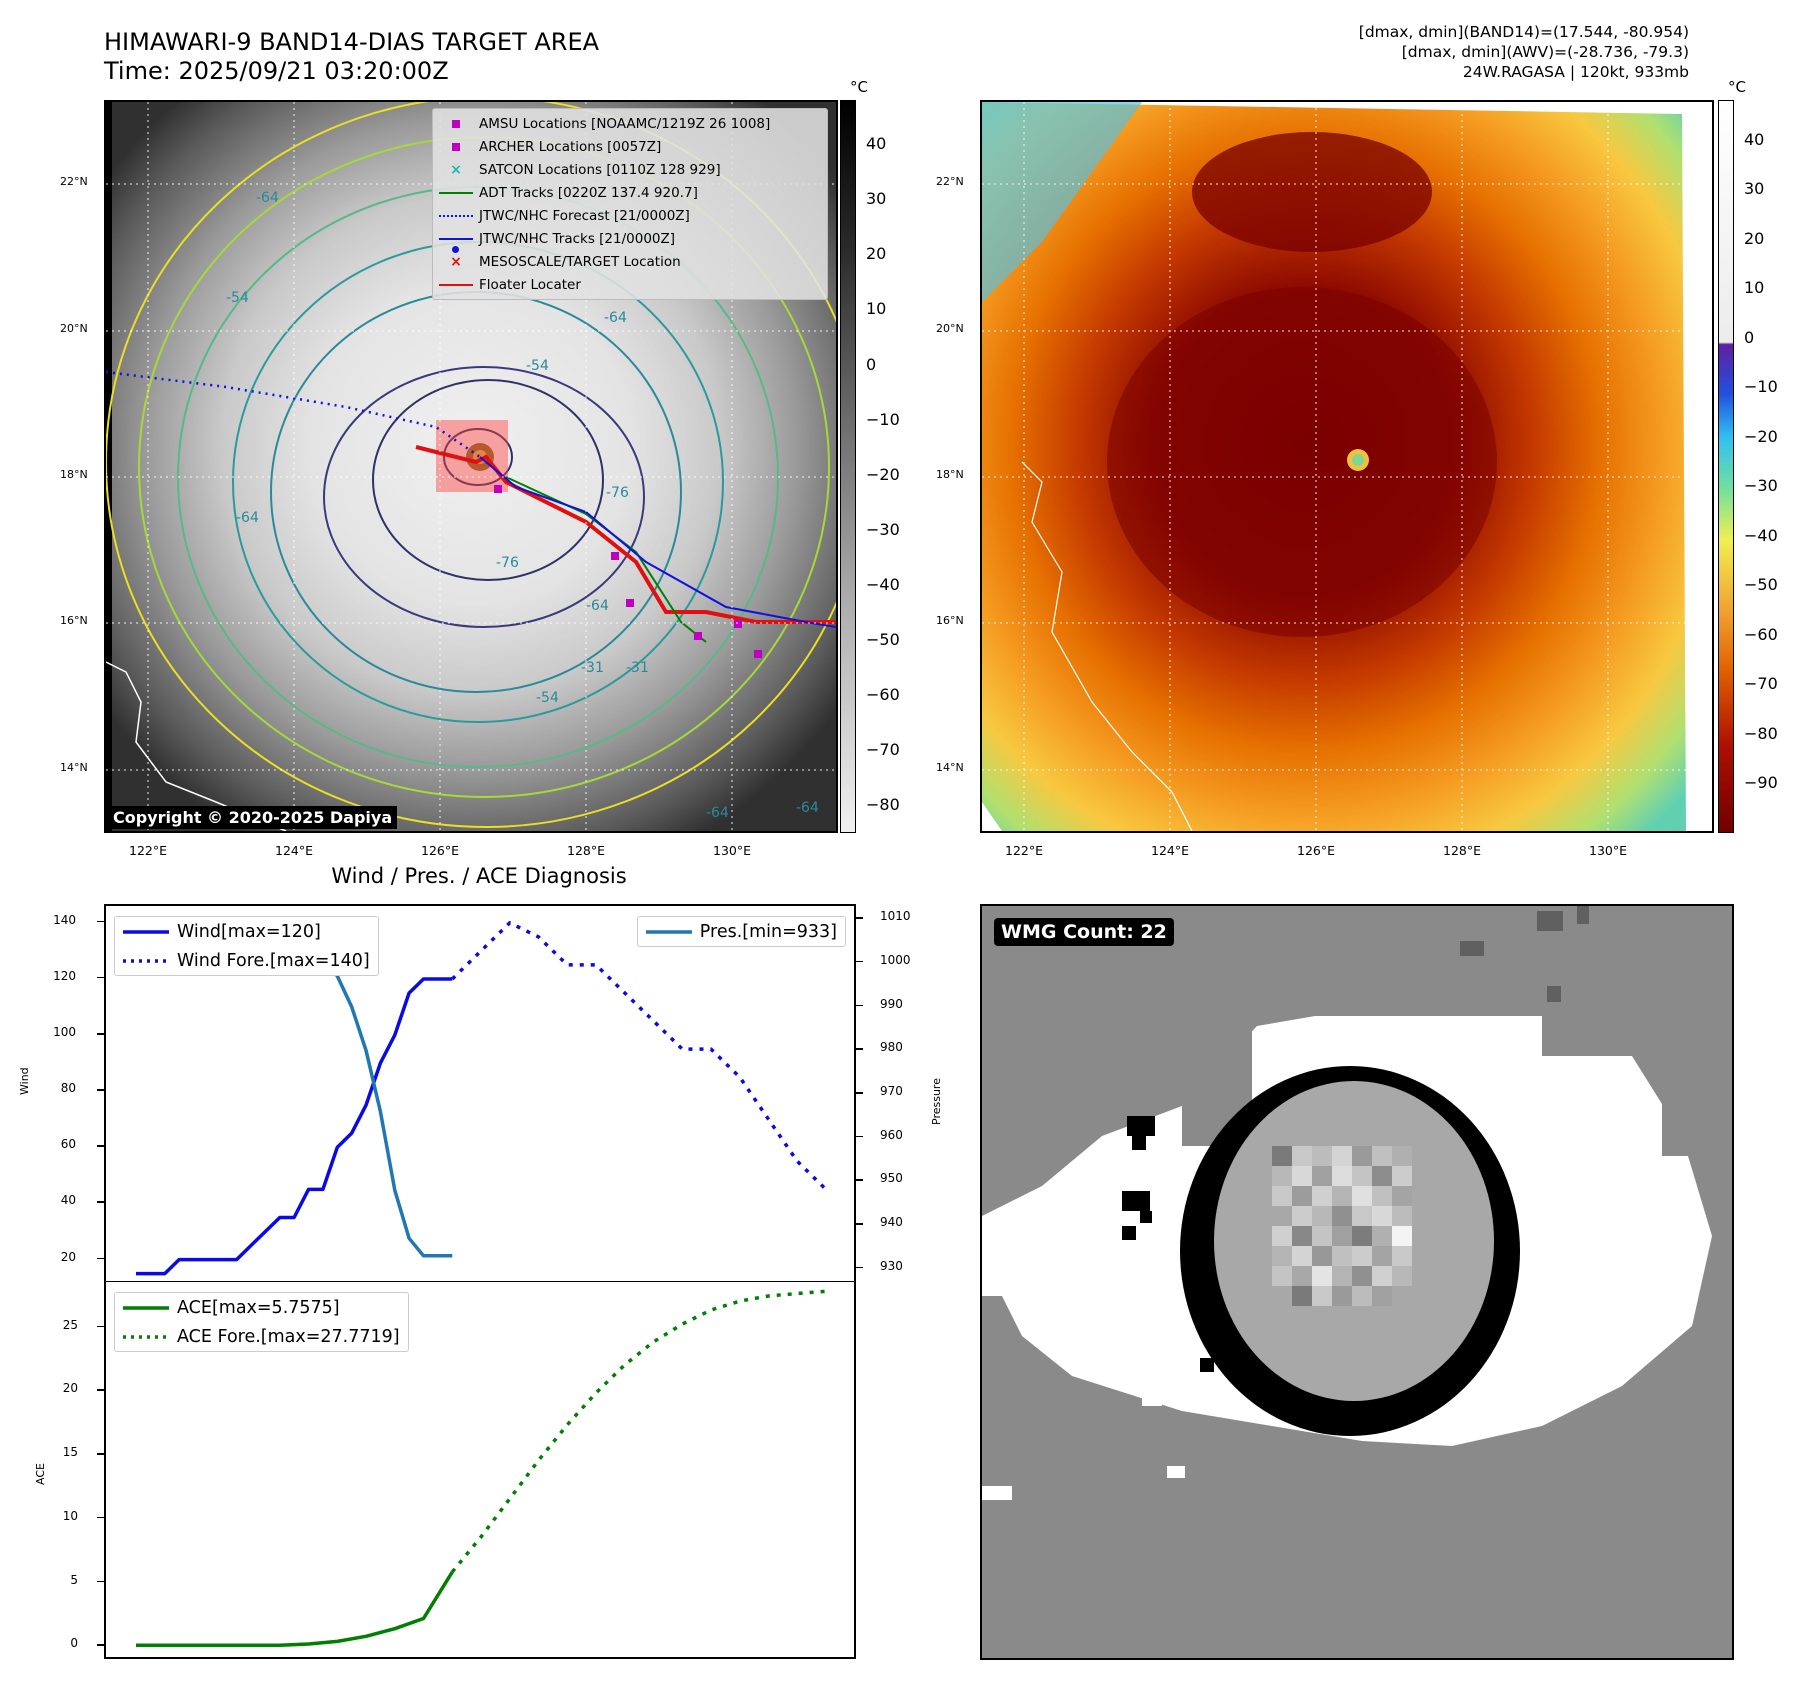 Image resolution: width=1797 pixels, height=1690 pixels. Describe the element at coordinates (68, 1144) in the screenshot. I see `wind-tick-label: 60` at that location.